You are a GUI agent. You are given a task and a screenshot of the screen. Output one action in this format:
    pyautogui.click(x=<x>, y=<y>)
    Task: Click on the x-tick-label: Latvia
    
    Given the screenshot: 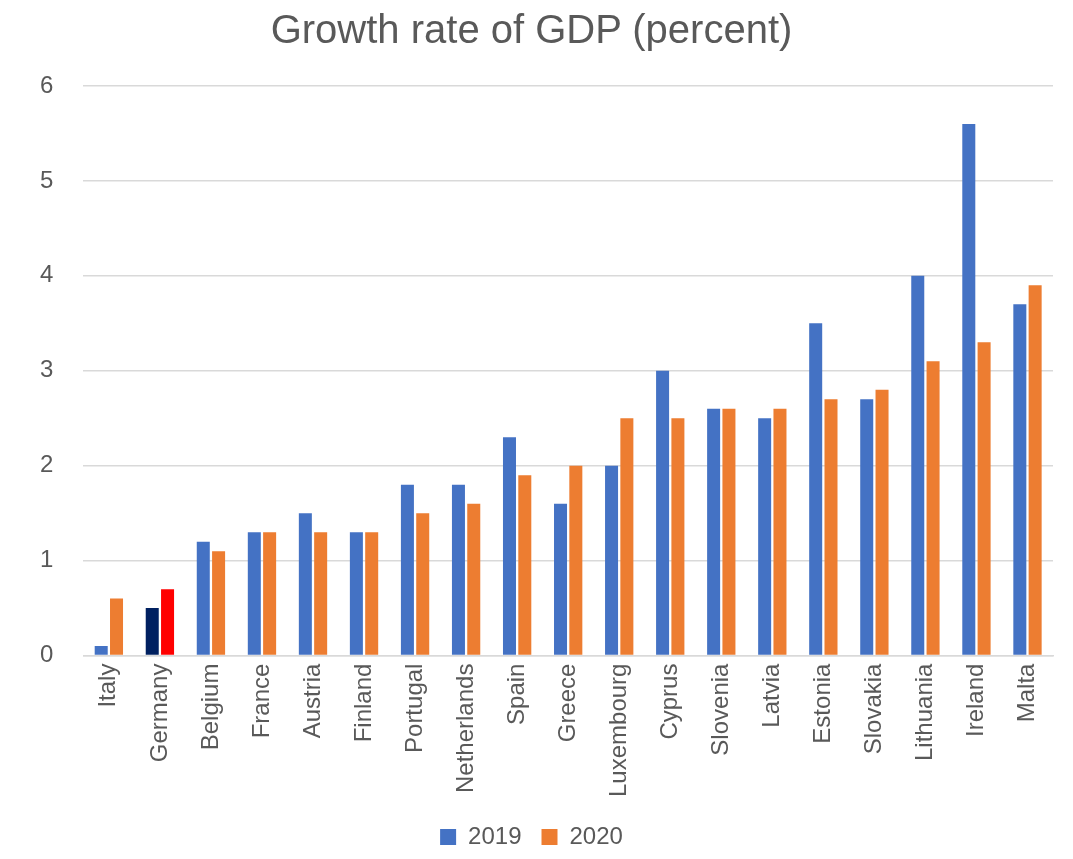 What is the action you would take?
    pyautogui.click(x=770, y=695)
    